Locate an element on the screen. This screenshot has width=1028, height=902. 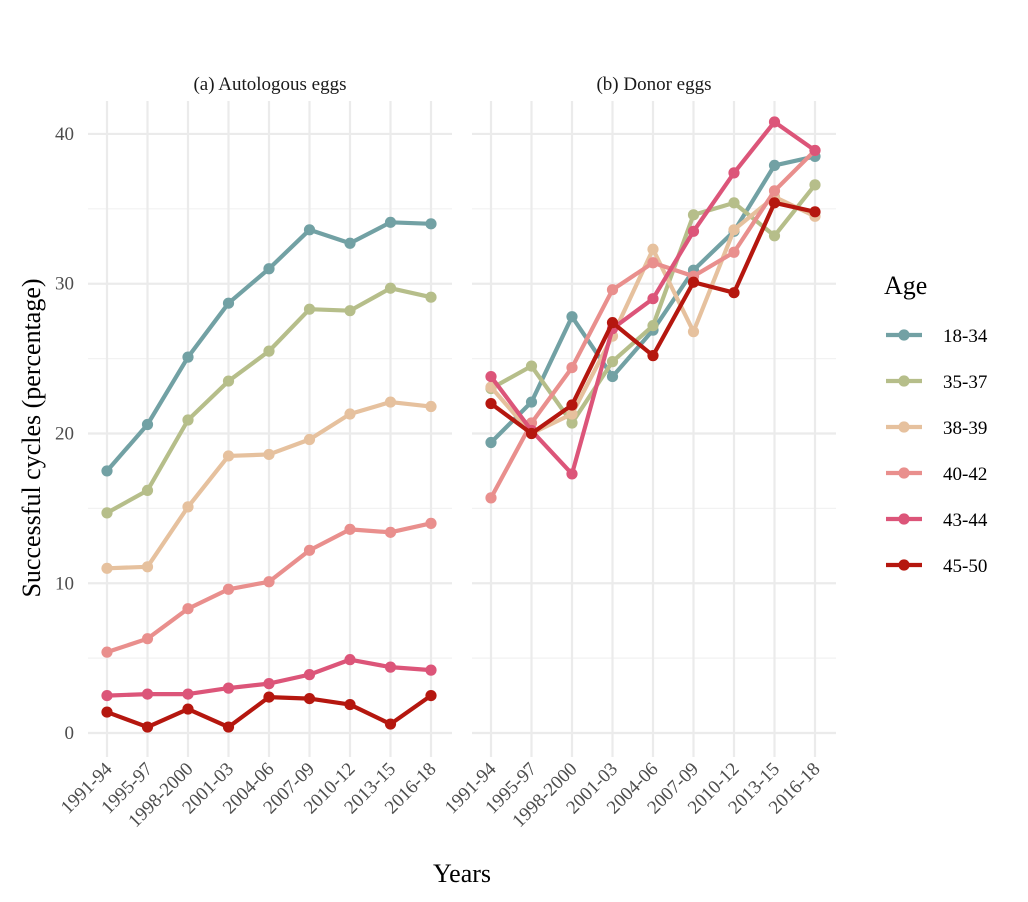
legend-item-38-39: 38-39 is located at coordinates (936, 428).